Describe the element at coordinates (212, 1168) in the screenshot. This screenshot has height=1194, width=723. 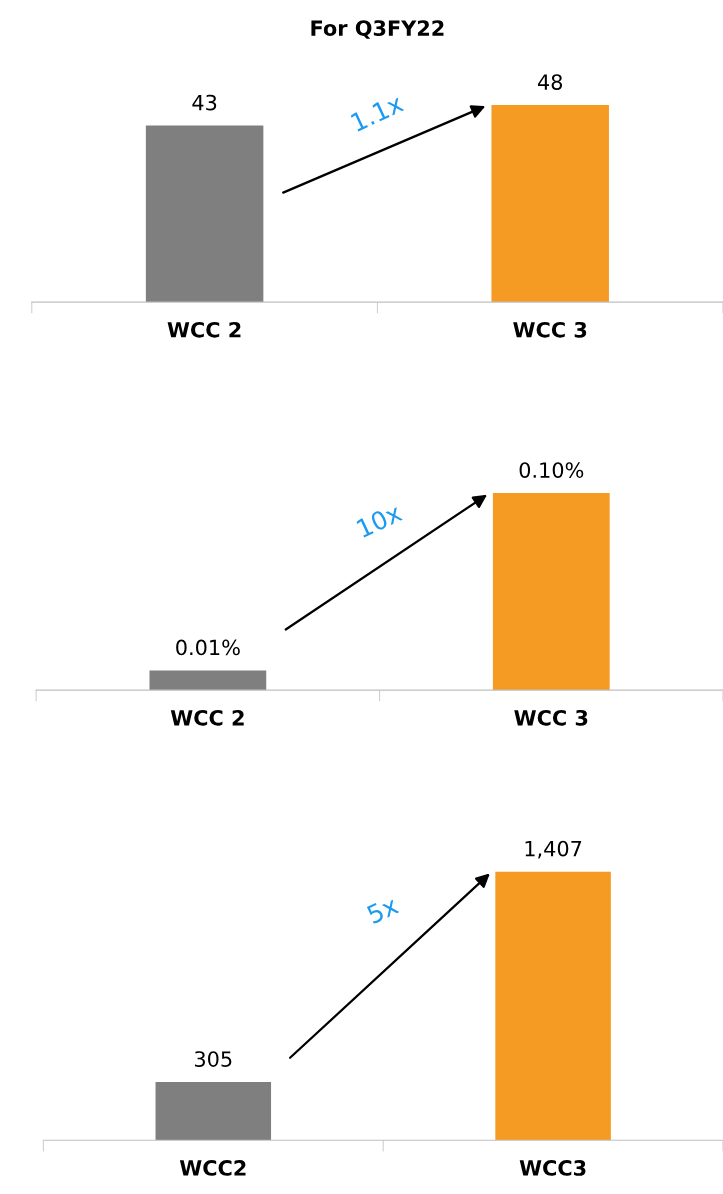
I see `x-tick-label: WCC2` at that location.